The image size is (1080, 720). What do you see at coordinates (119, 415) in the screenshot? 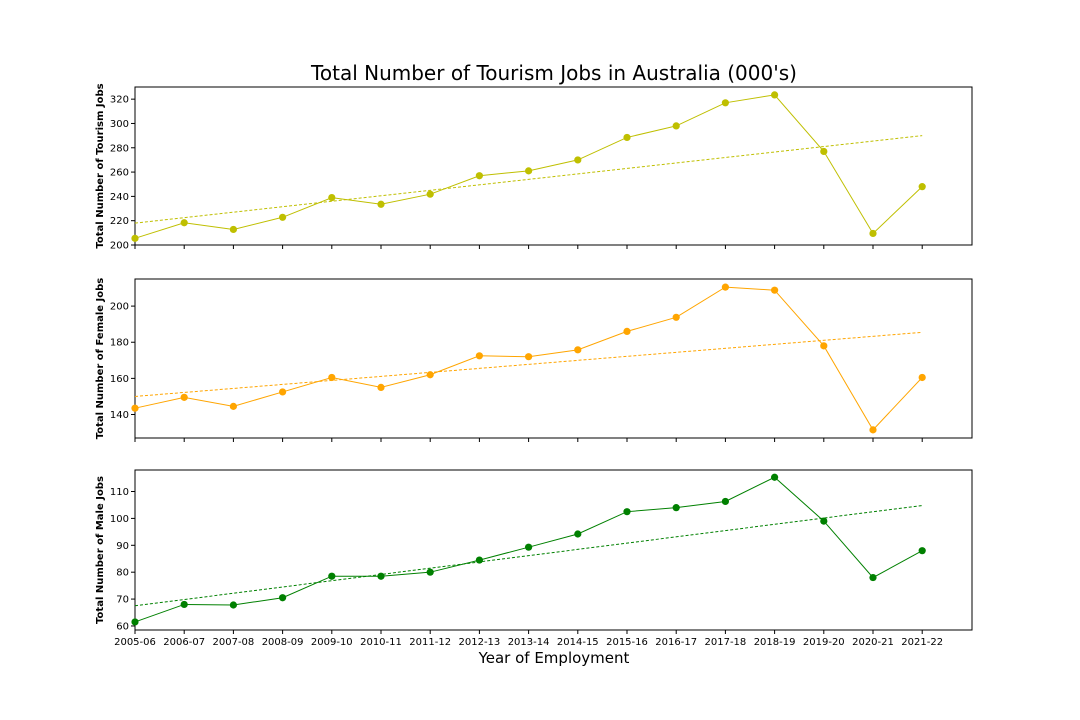
I see `y-tick-label: 140` at bounding box center [119, 415].